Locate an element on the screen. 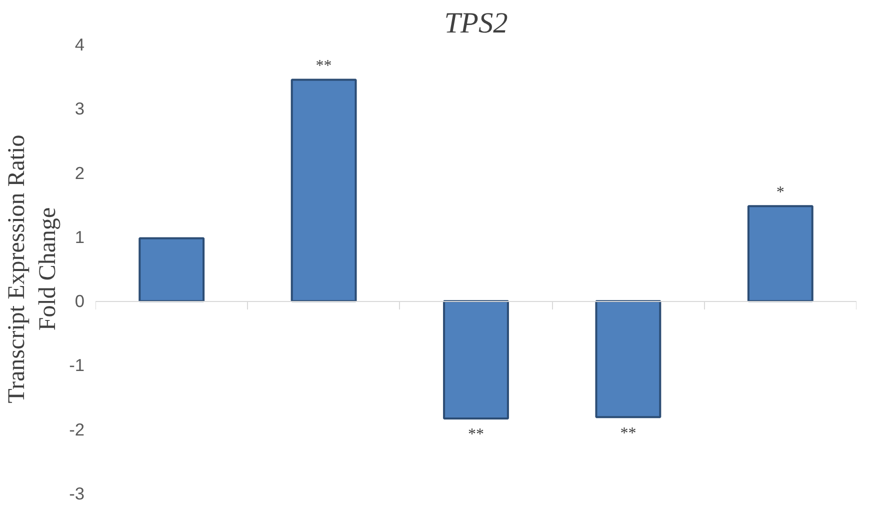  y-tick-label: 2 is located at coordinates (79, 172).